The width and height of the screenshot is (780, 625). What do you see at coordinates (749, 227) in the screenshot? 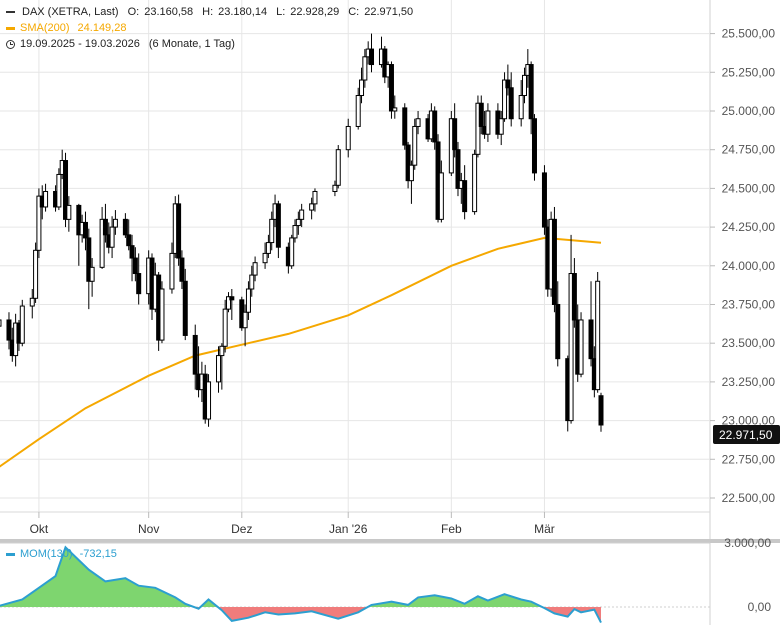
I see `y-tick-label: 24.250,00` at bounding box center [749, 227].